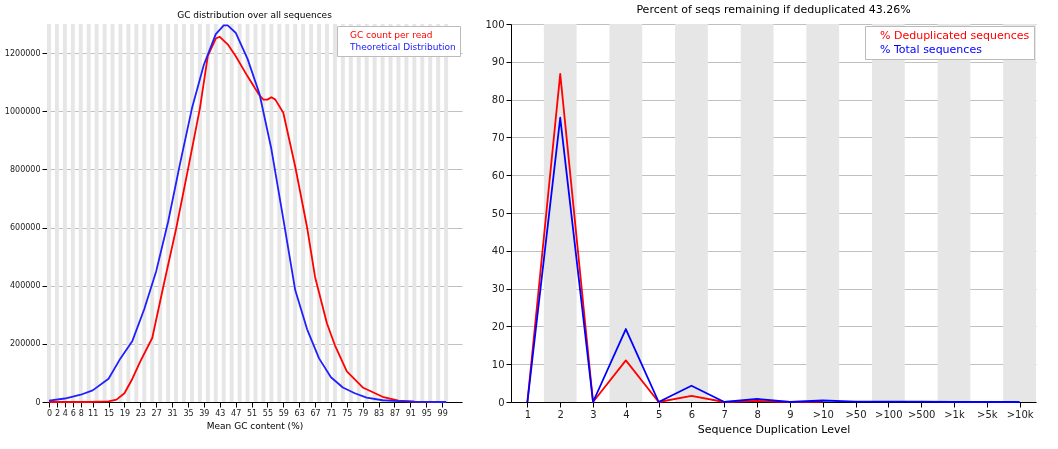 The image size is (1058, 449). I want to click on chart-title: GC distribution over all sequences, so click(255, 15).